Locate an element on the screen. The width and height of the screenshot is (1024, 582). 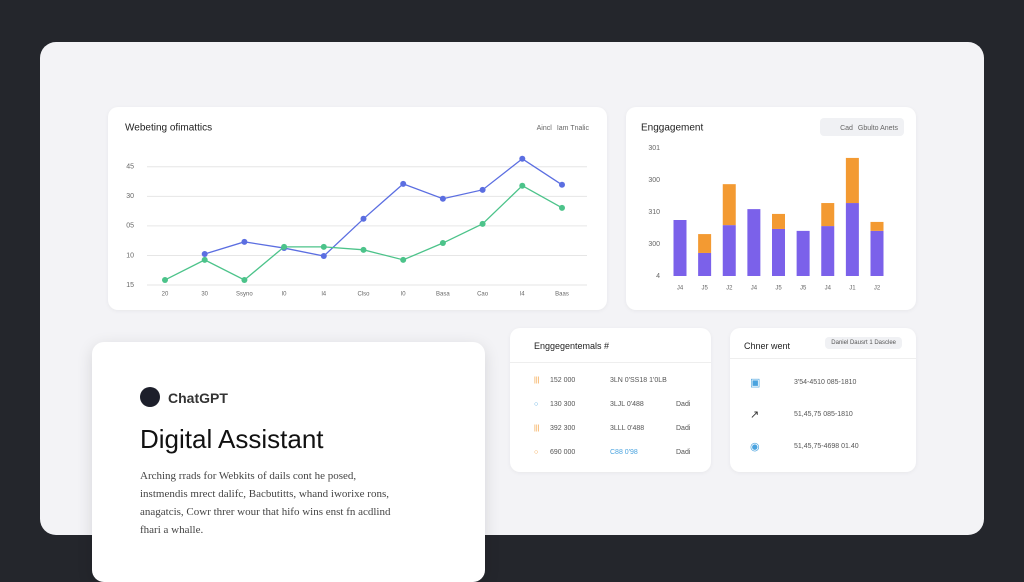
x-tick-label: Clso is located at coordinates (363, 295).